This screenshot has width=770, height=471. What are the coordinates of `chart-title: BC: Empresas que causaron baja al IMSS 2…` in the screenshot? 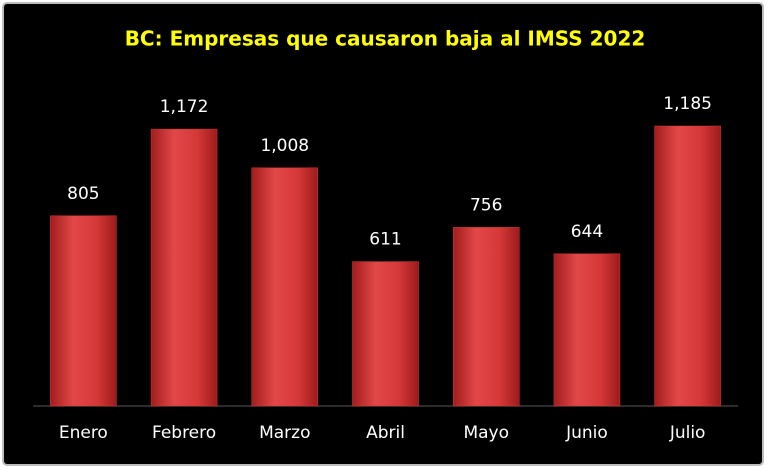 It's located at (385, 39).